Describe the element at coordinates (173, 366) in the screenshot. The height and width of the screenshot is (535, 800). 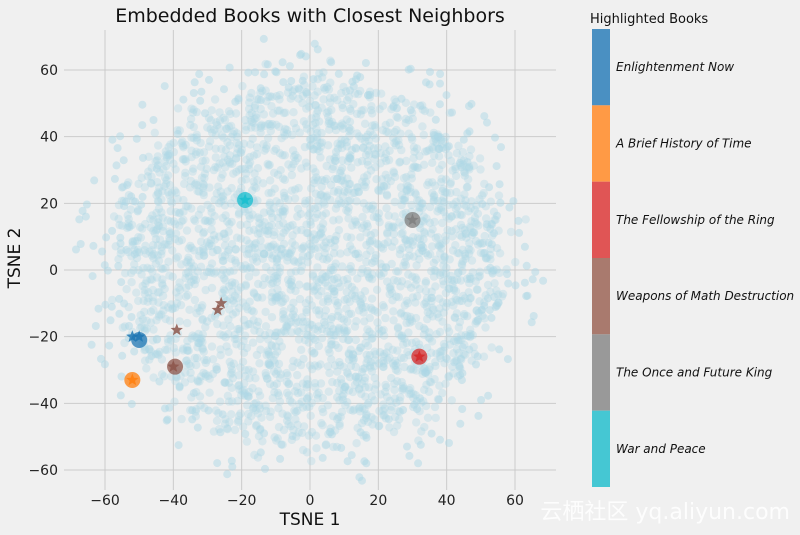
I see `neighbor-star-marker` at that location.